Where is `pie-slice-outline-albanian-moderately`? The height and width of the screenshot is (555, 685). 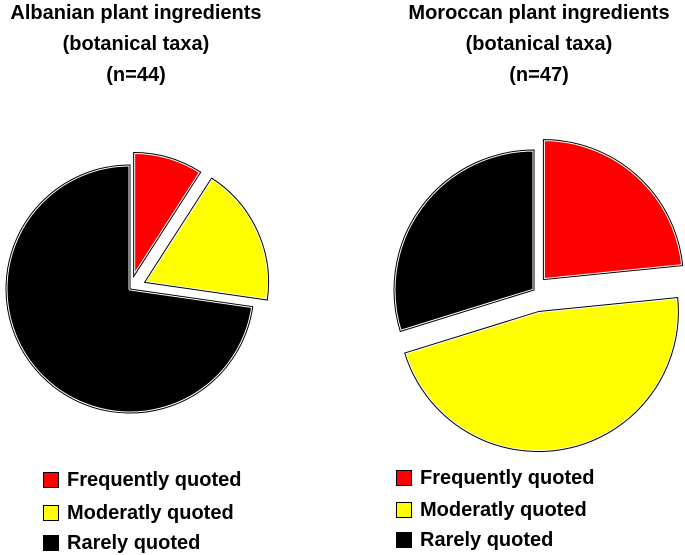
pie-slice-outline-albanian-moderately is located at coordinates (206, 239).